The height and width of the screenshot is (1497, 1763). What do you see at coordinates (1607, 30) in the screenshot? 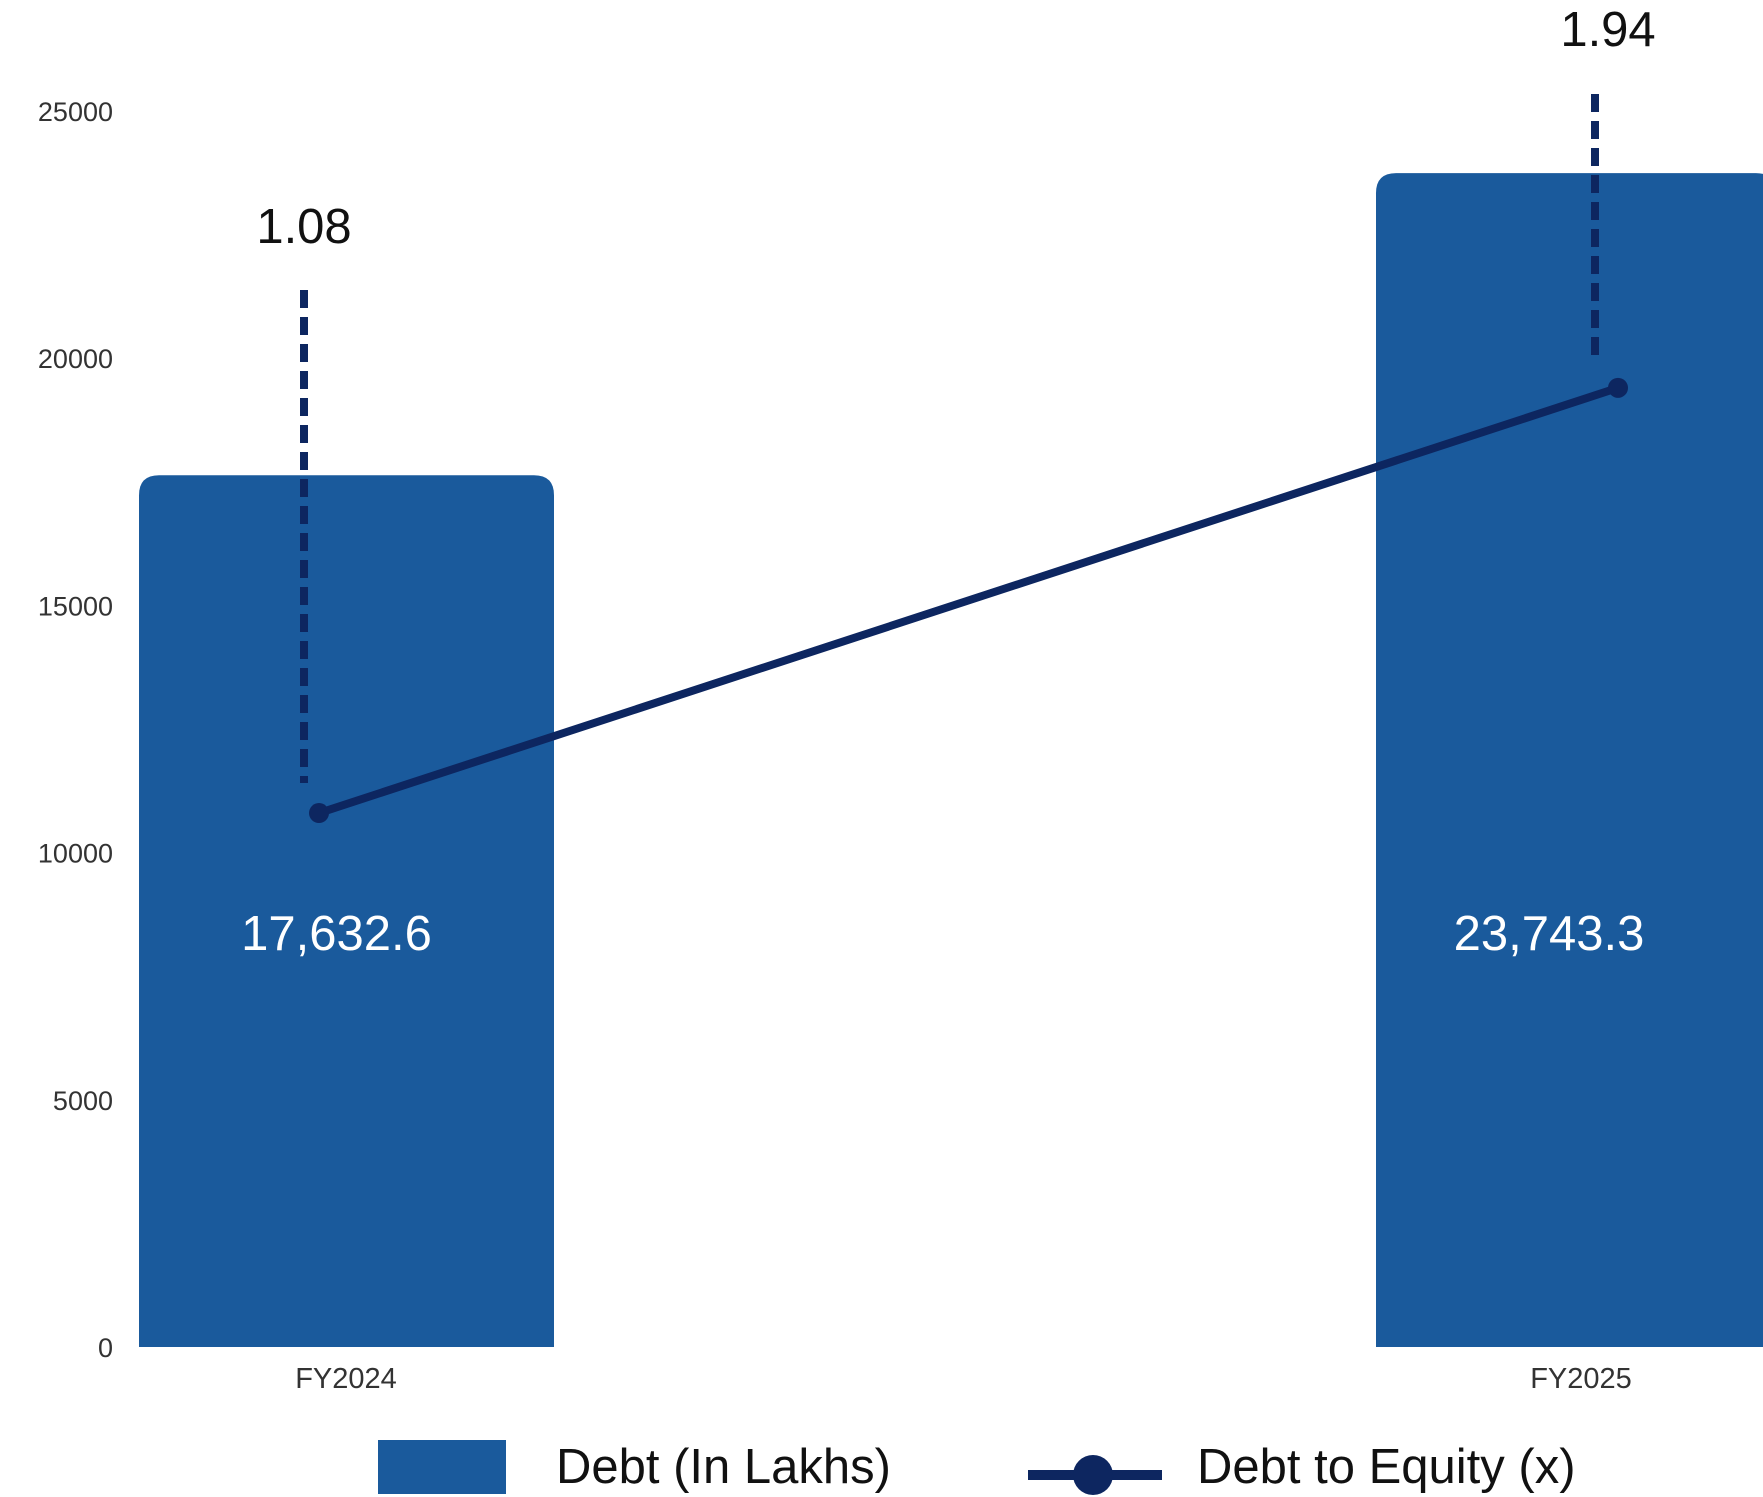
I see `ratio-value-label: 1.94` at bounding box center [1607, 30].